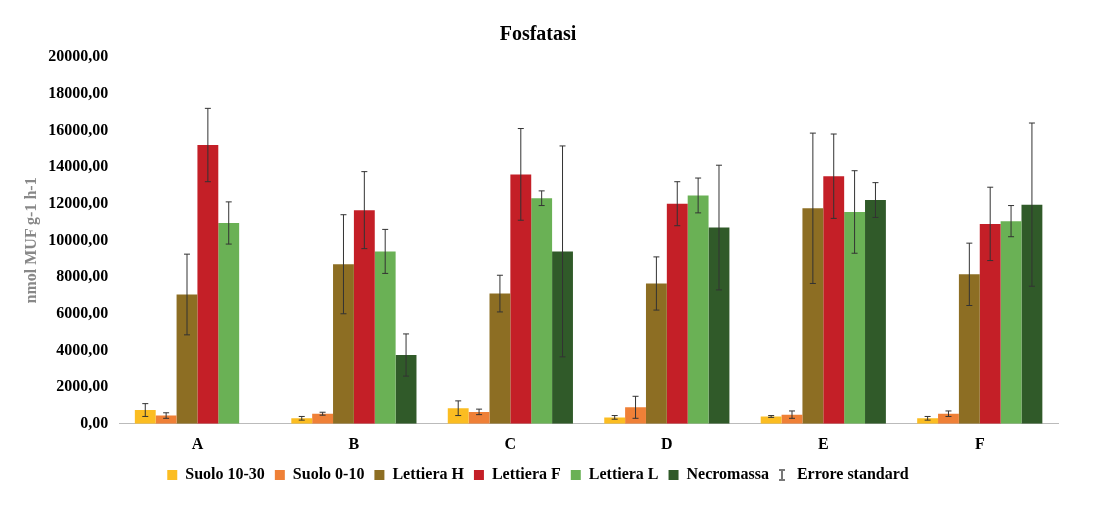  What do you see at coordinates (510, 443) in the screenshot?
I see `x-tick-label: C` at bounding box center [510, 443].